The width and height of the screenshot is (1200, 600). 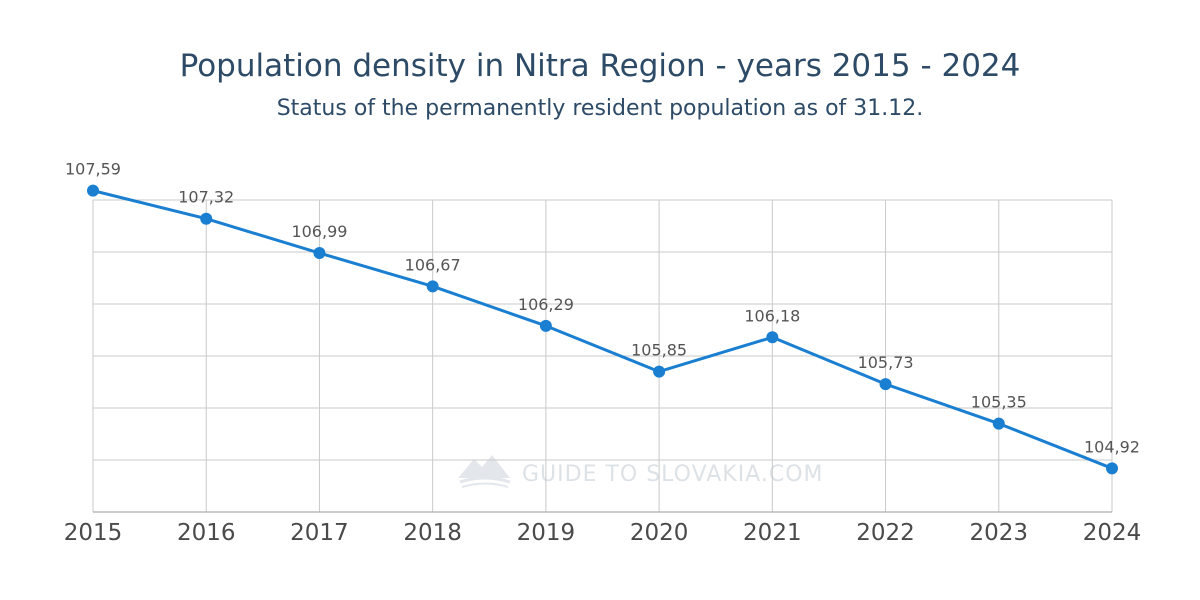 What do you see at coordinates (772, 533) in the screenshot?
I see `x-tick-label: 2021` at bounding box center [772, 533].